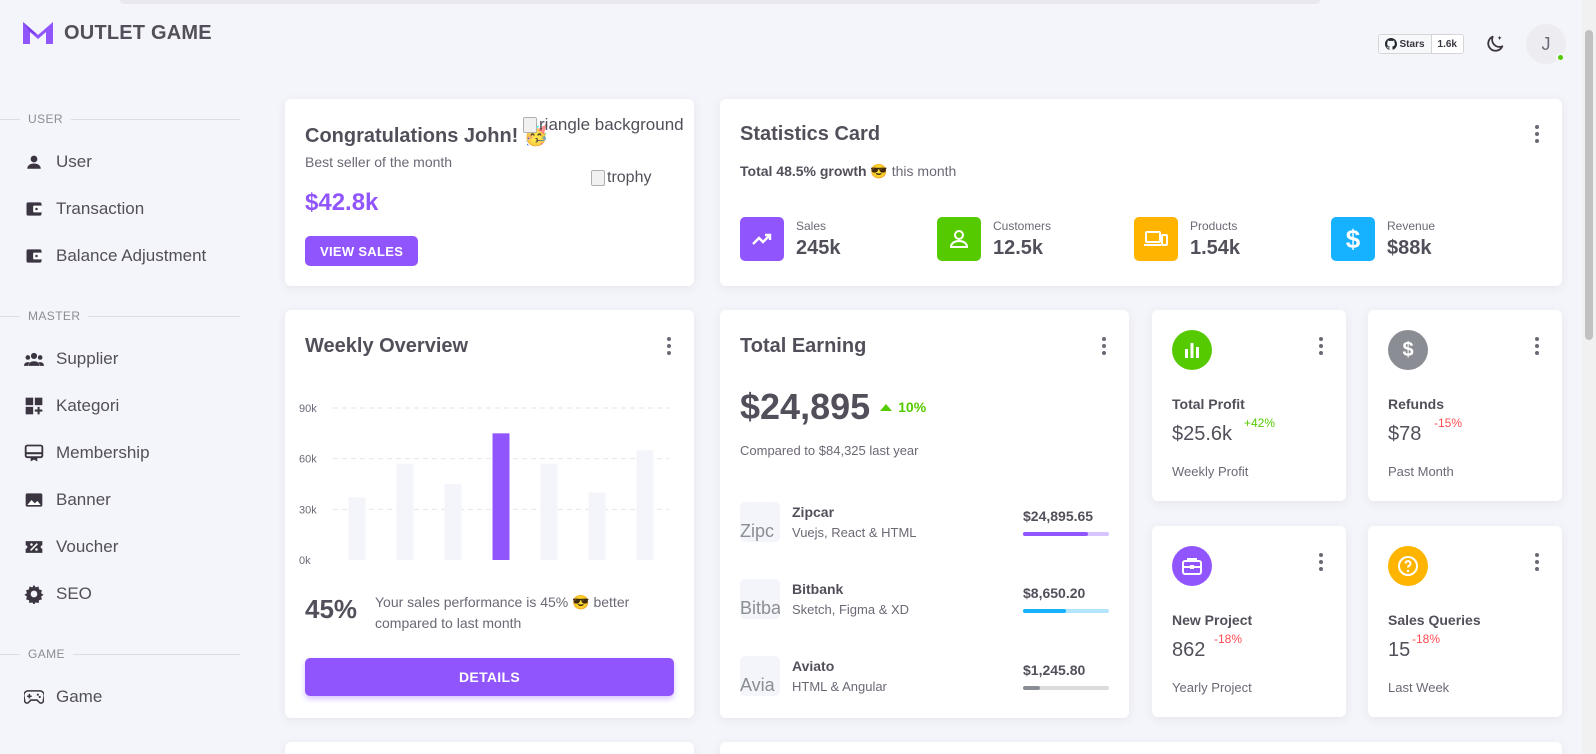  Describe the element at coordinates (120, 546) in the screenshot. I see `sidebar-item-voucher: Voucher` at that location.